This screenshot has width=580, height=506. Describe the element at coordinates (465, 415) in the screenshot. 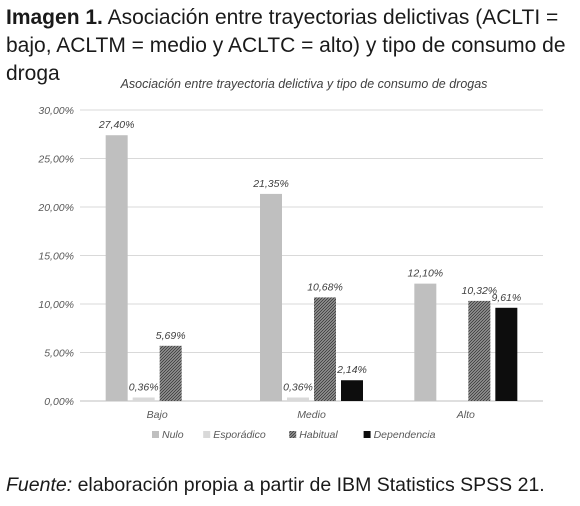

I see `x-category-label: Alto` at that location.